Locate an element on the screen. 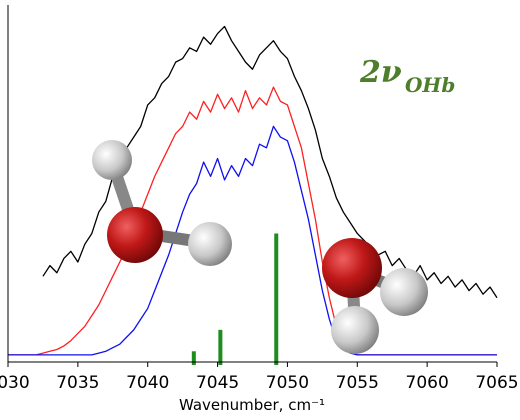 This screenshot has height=420, width=520. x-tick-label: 7060 is located at coordinates (427, 383).